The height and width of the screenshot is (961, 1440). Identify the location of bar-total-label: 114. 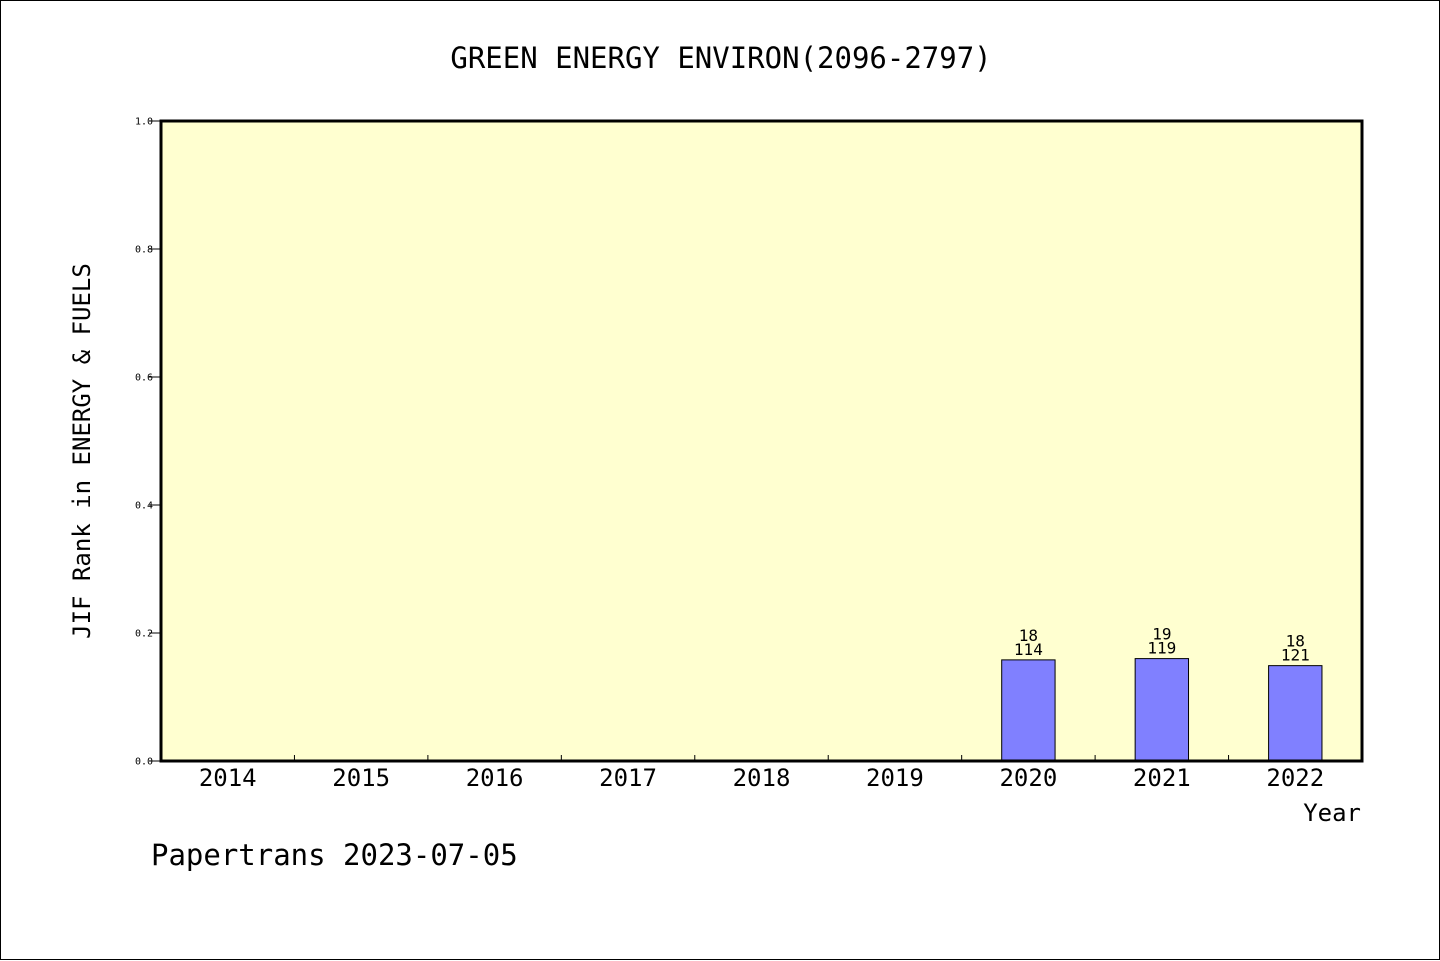
(1028, 649).